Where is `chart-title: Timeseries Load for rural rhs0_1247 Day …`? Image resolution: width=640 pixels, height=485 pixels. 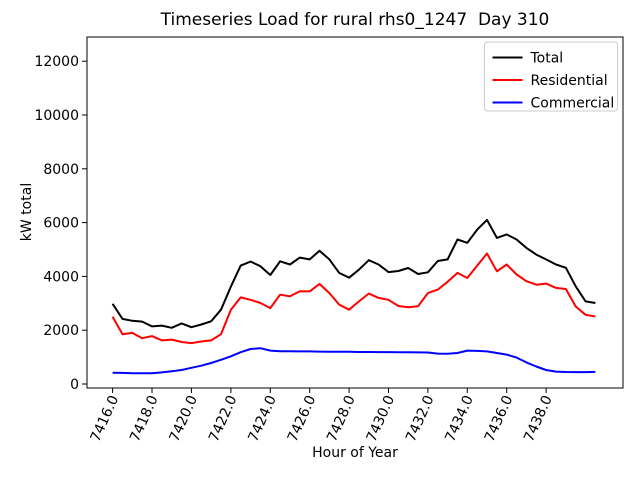 chart-title: Timeseries Load for rural rhs0_1247 Day … is located at coordinates (355, 20).